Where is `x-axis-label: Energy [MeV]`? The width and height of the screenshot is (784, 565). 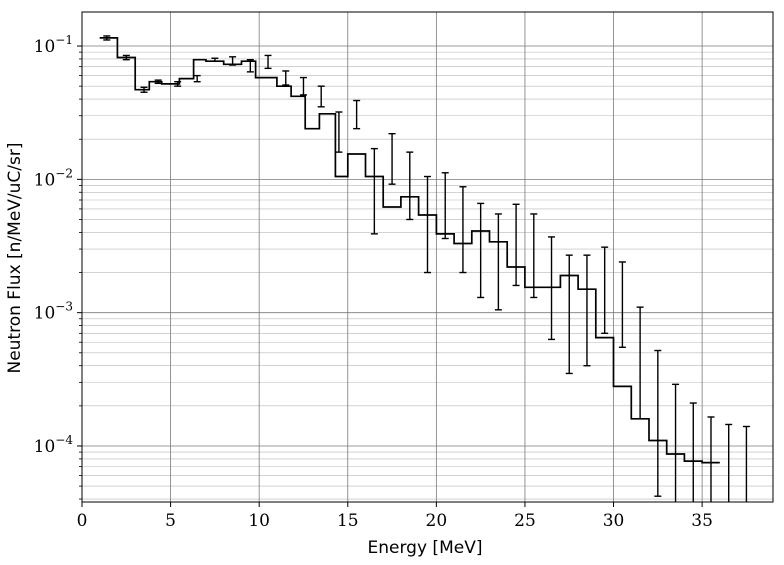
x-axis-label: Energy [MeV] is located at coordinates (425, 548).